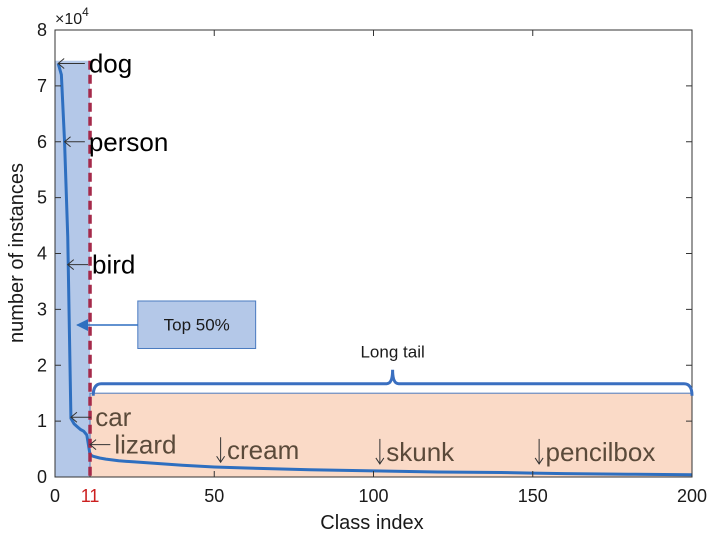  What do you see at coordinates (373, 496) in the screenshot?
I see `x-tick-label: 100` at bounding box center [373, 496].